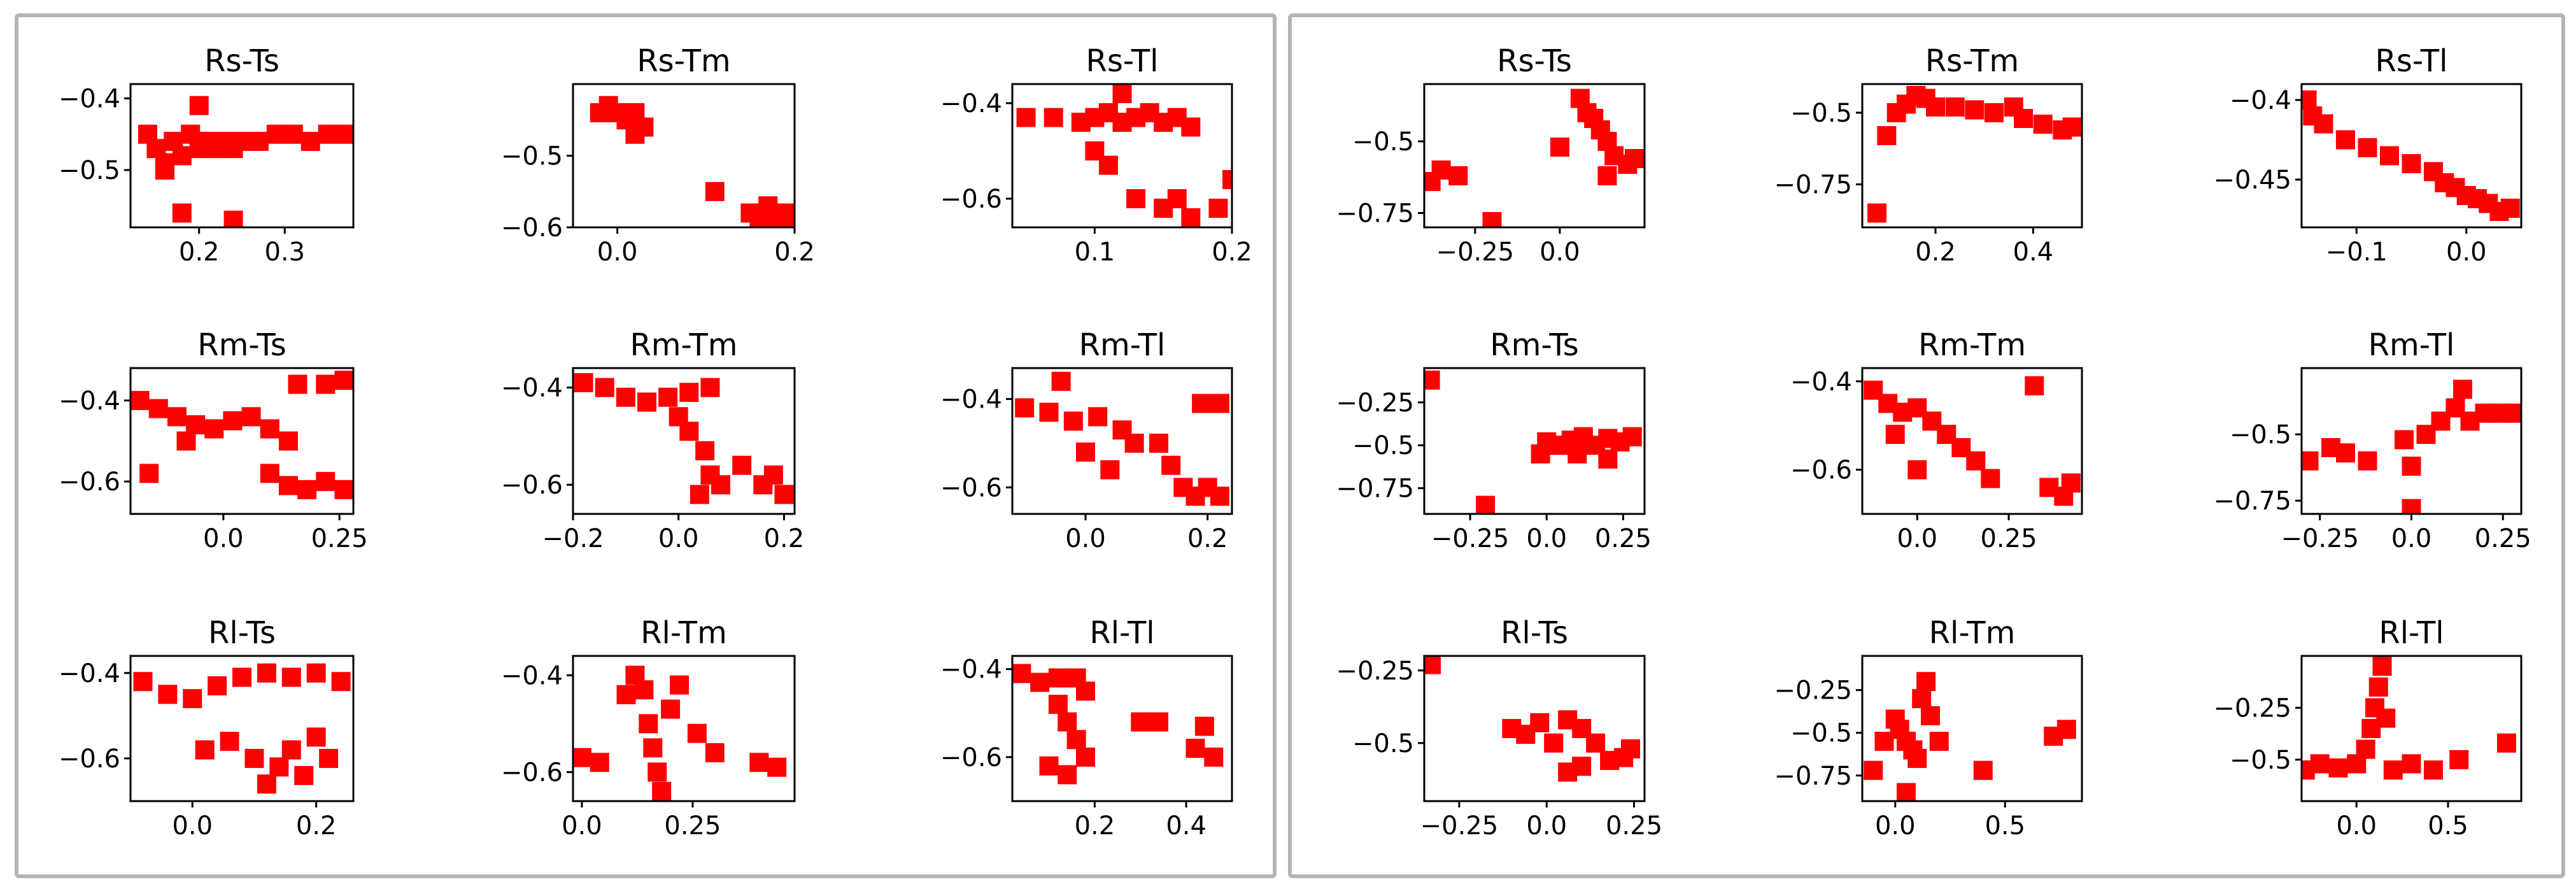 This screenshot has height=889, width=2576. Describe the element at coordinates (2357, 252) in the screenshot. I see `x-tick-label: −0.1` at that location.